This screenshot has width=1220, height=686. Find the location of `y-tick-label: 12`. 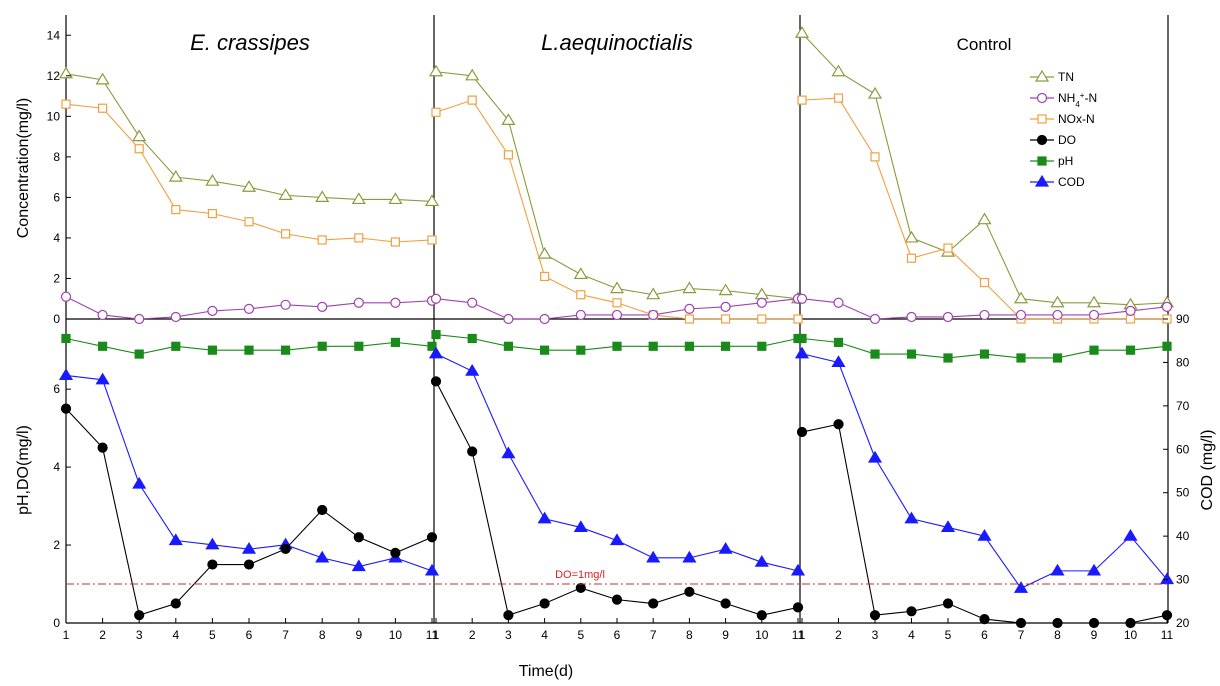

y-tick-label: 12 is located at coordinates (54, 76).